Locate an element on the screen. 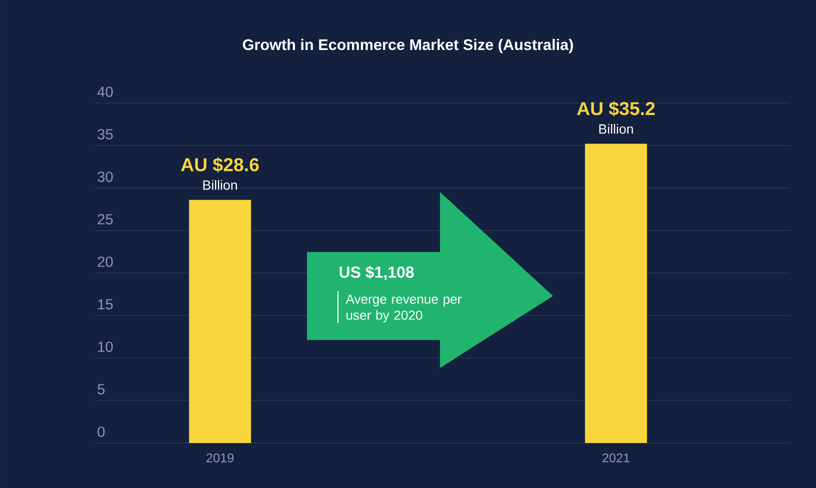 The width and height of the screenshot is (816, 488). y-tick-label: 25 is located at coordinates (105, 219).